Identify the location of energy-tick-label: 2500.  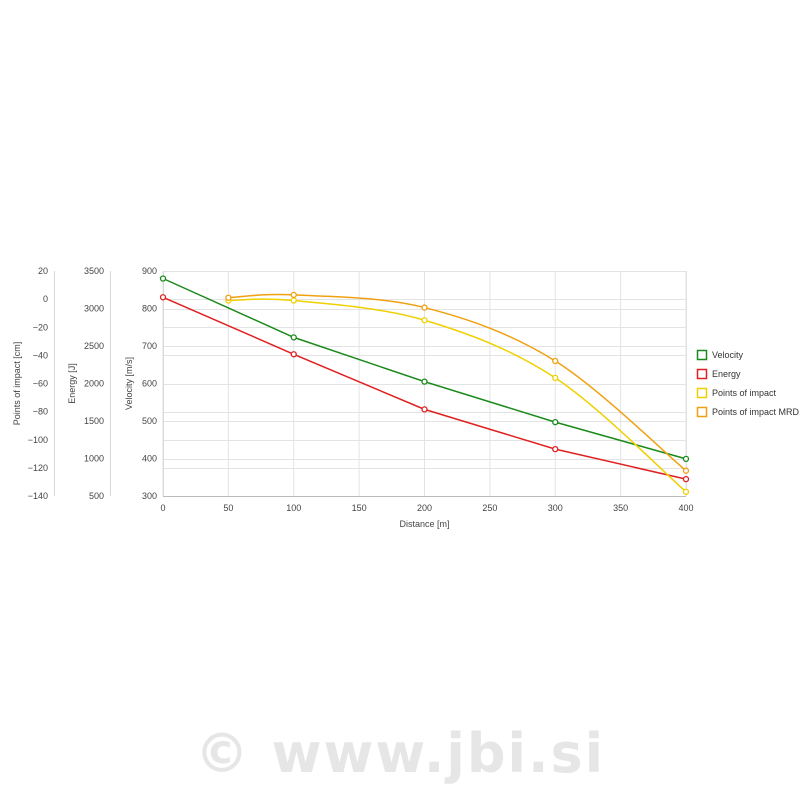
(94, 346).